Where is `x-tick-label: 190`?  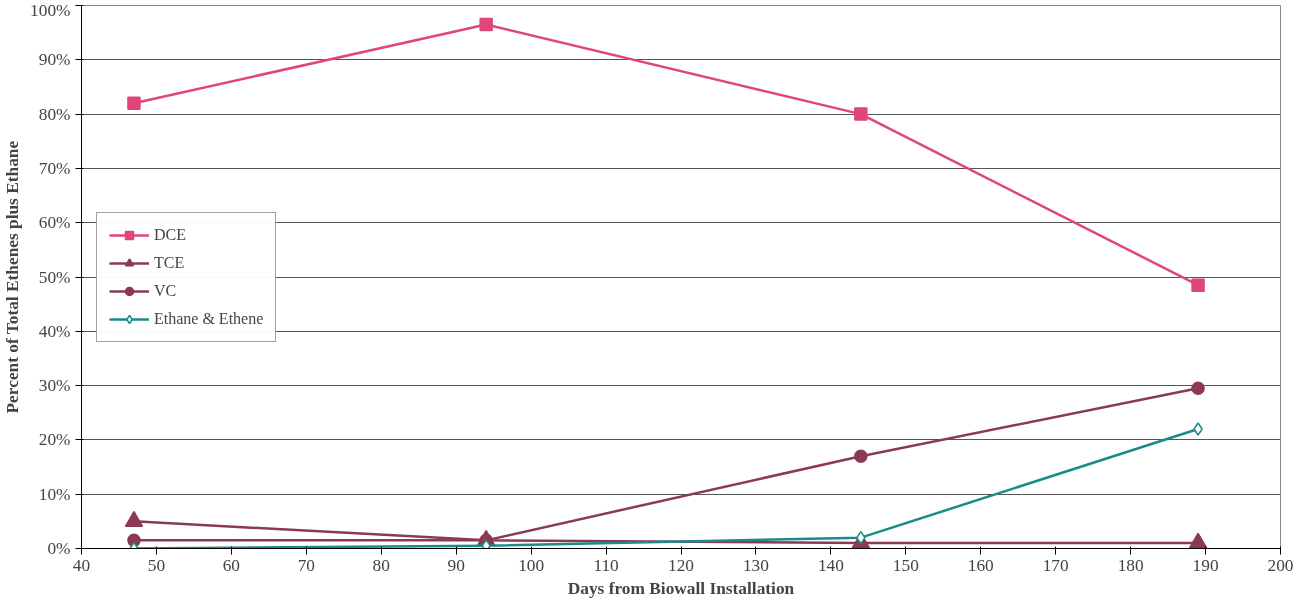
x-tick-label: 190 is located at coordinates (1205, 565).